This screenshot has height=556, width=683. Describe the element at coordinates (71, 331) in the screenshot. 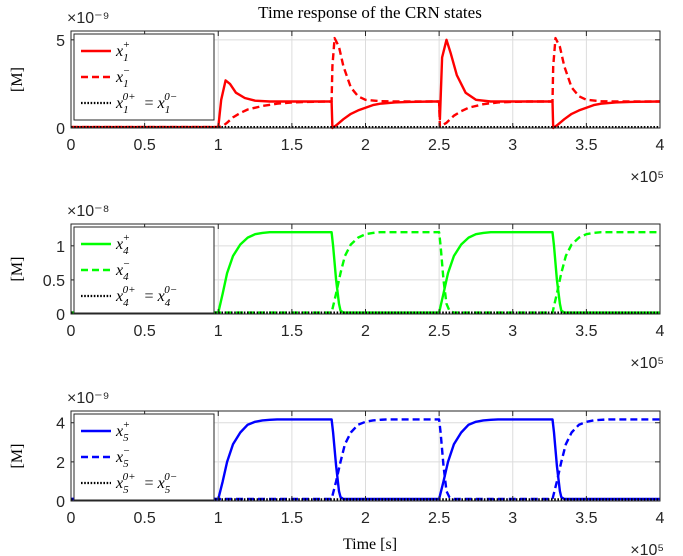

I see `panel-2-xtick-label: 0` at that location.